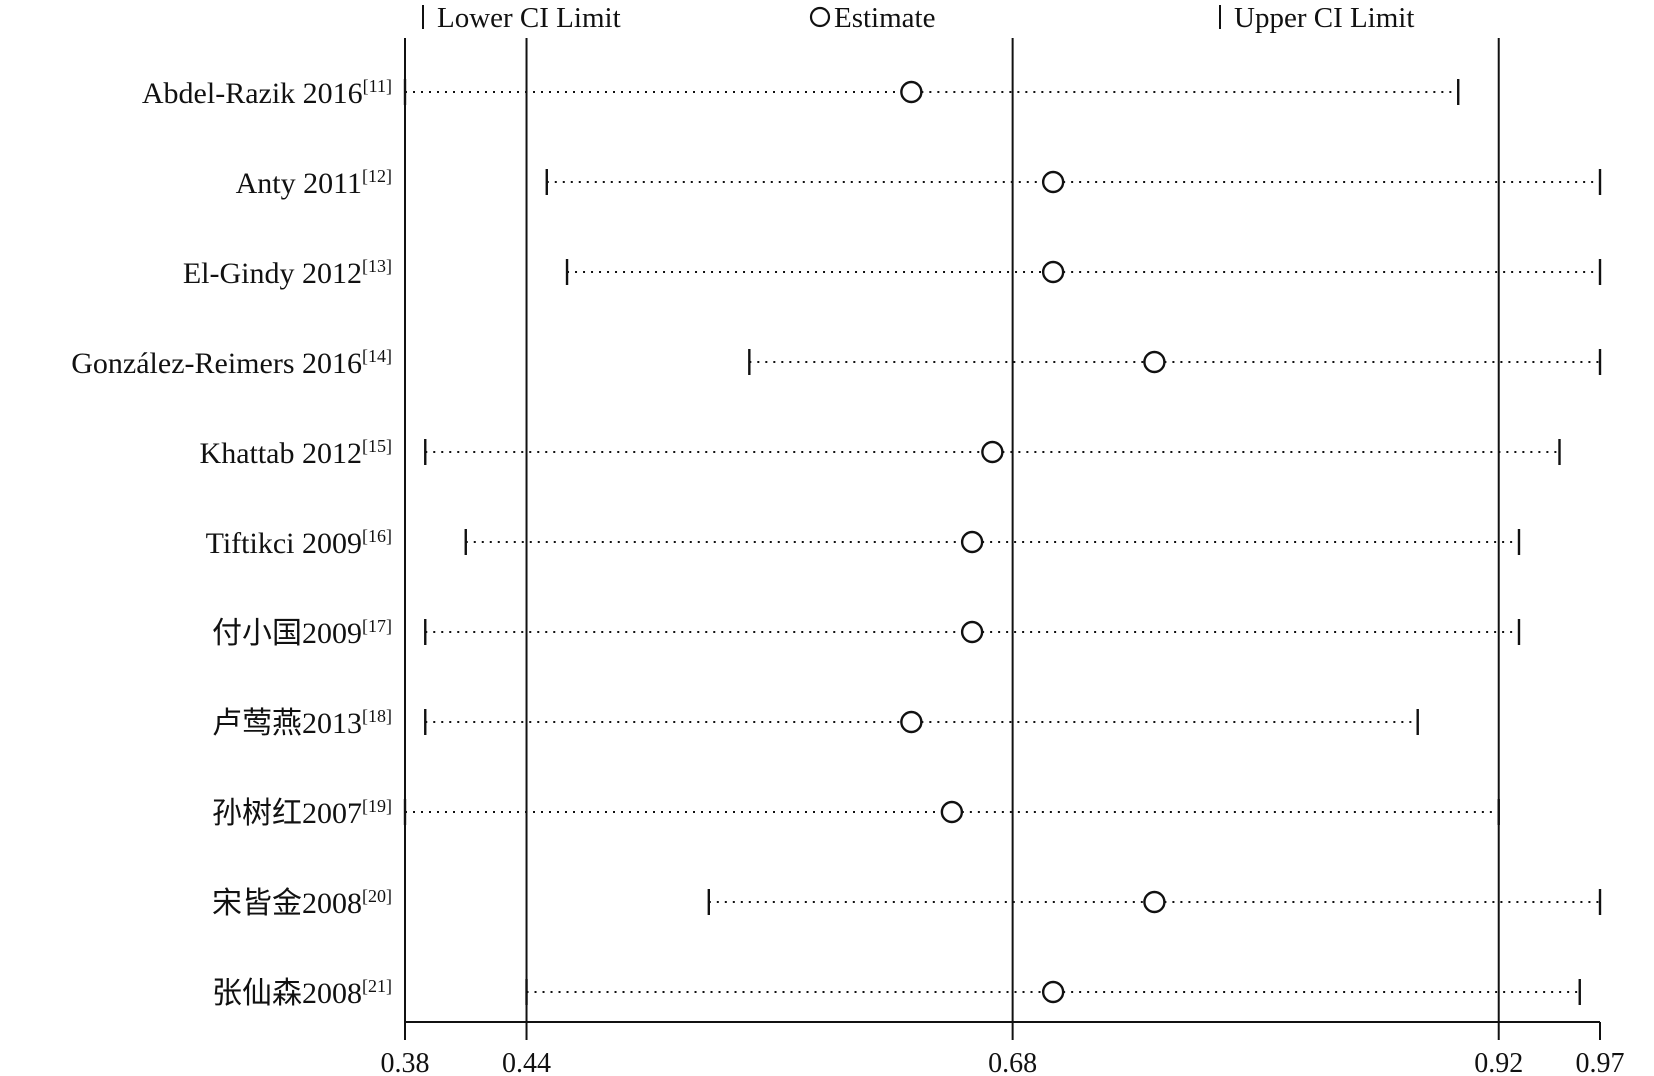 The height and width of the screenshot is (1076, 1654). Describe the element at coordinates (526, 1062) in the screenshot. I see `x-tick-label-1: 0.44` at that location.